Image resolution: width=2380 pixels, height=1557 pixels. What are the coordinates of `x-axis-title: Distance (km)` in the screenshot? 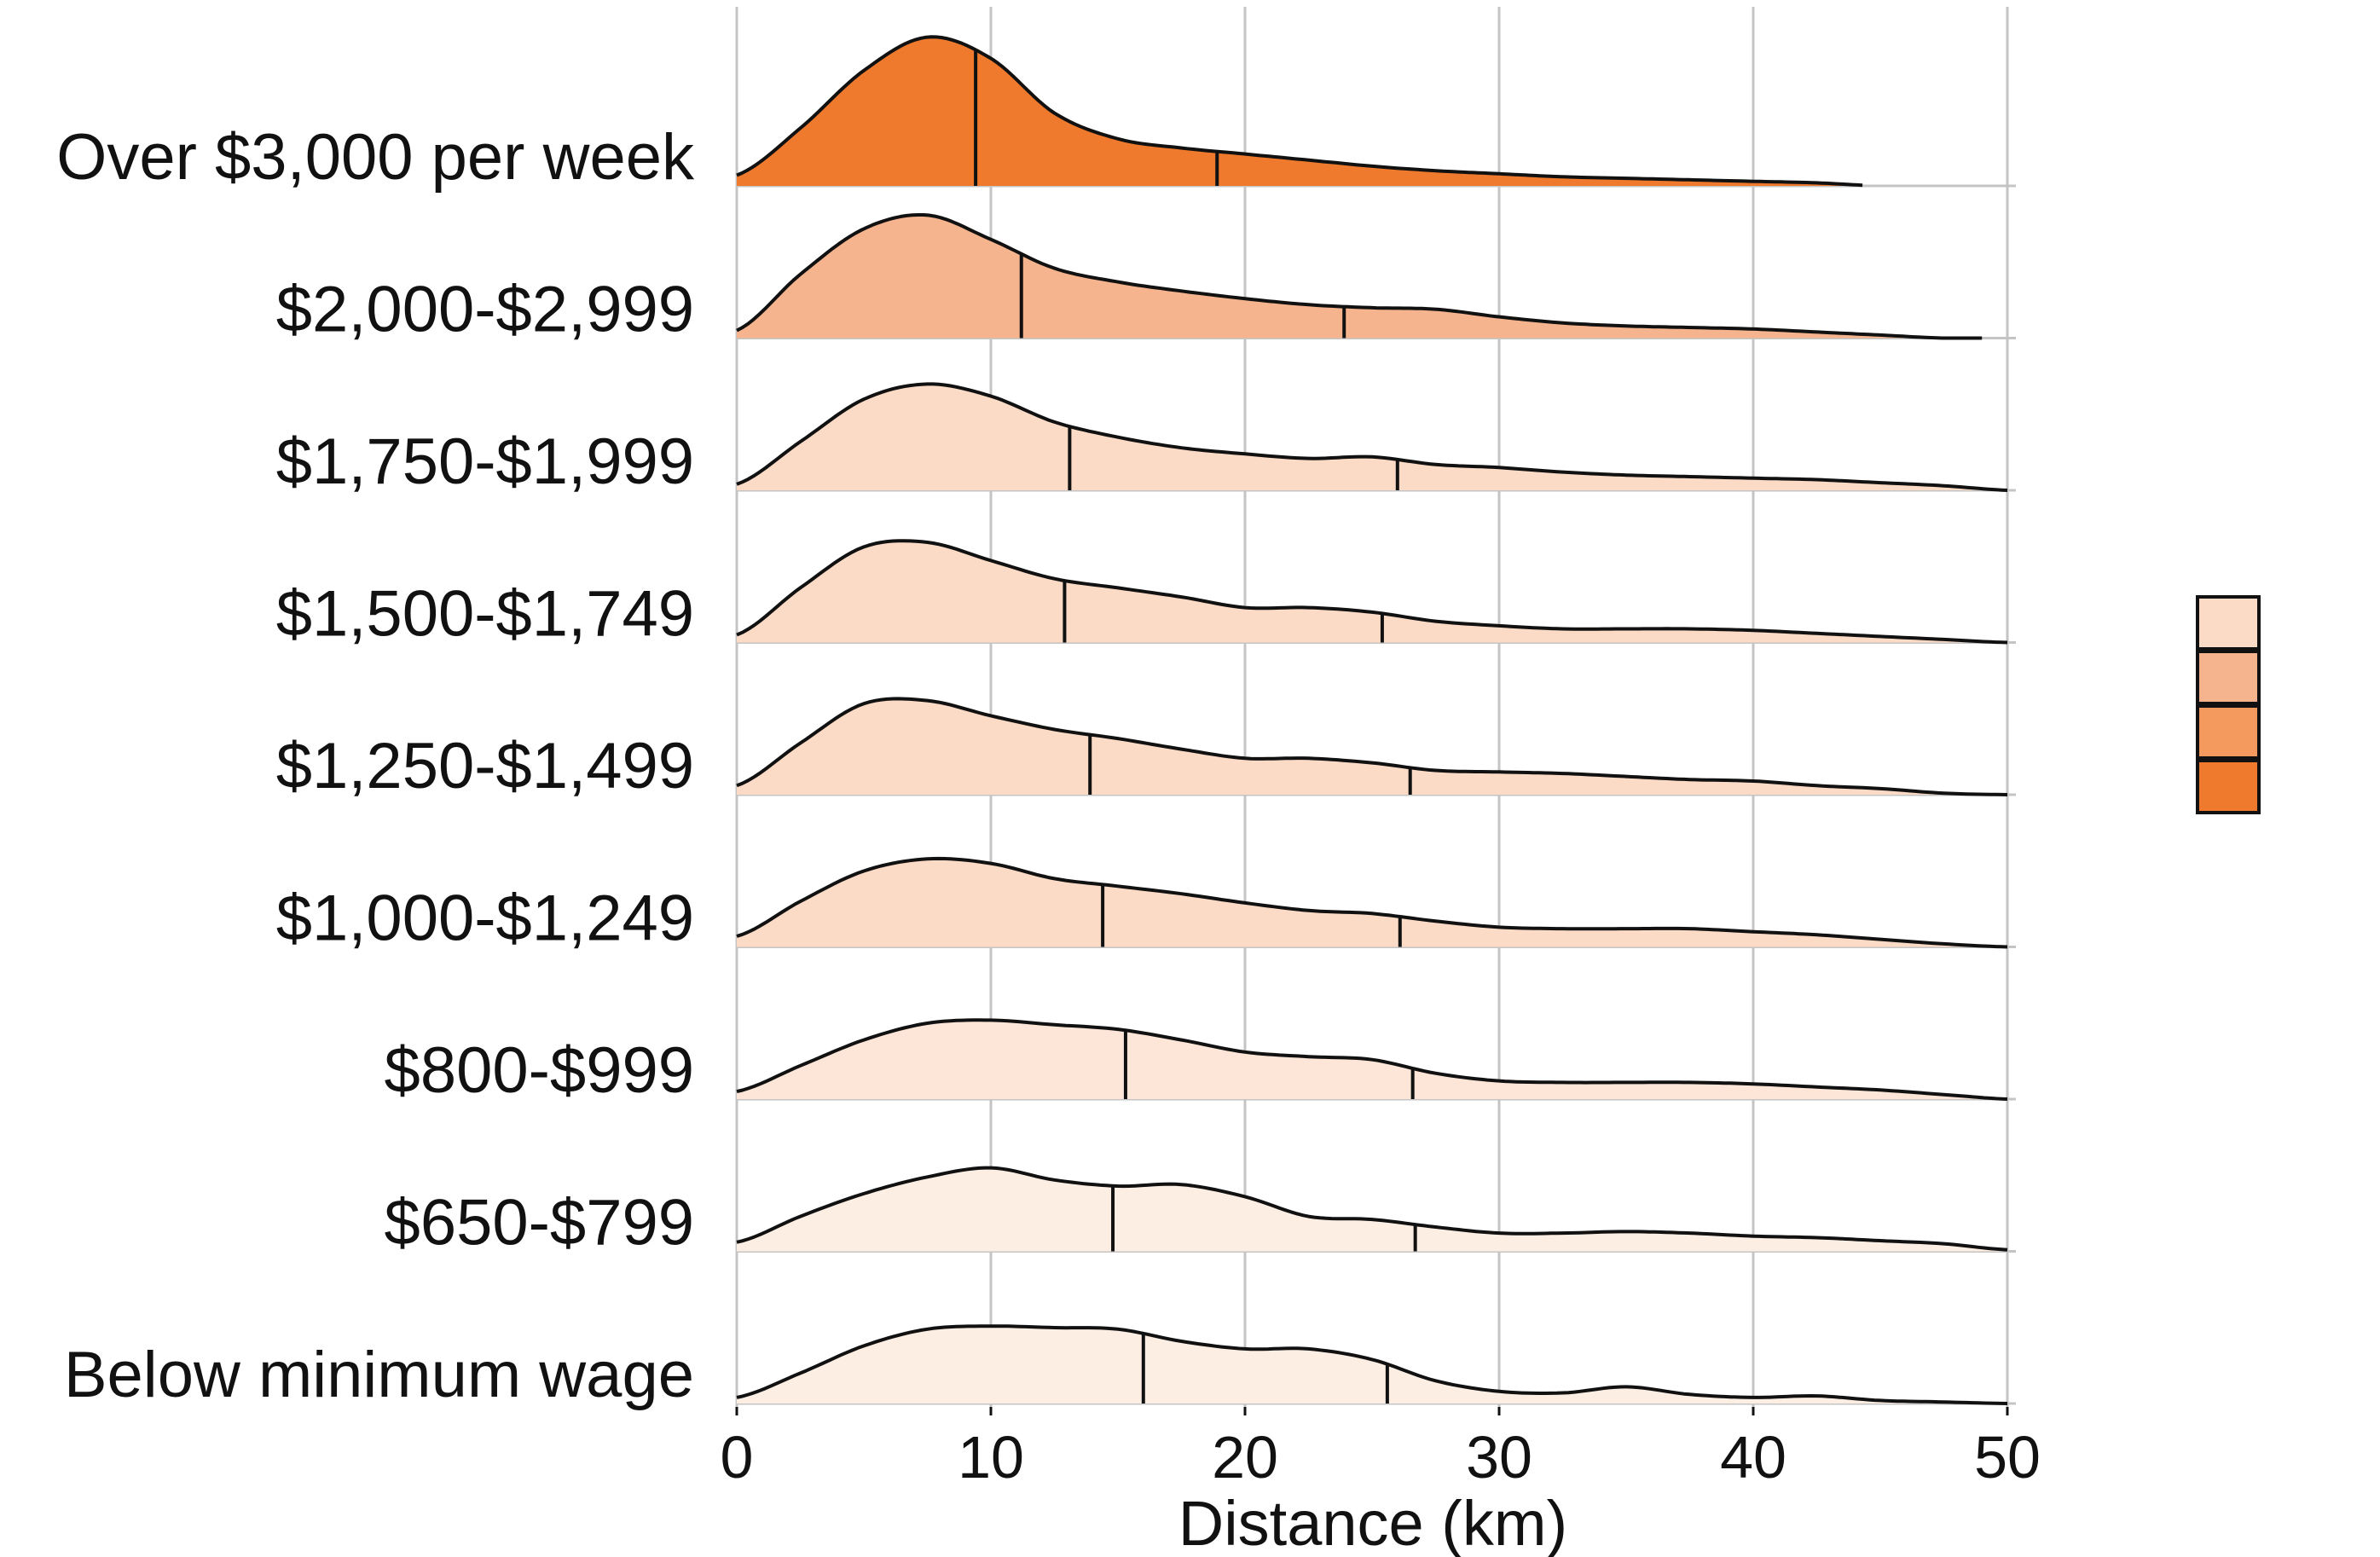 It's located at (1372, 1522).